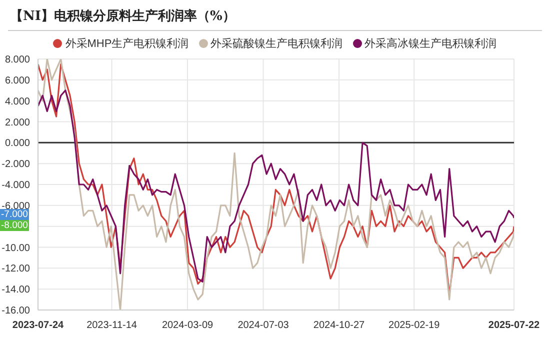  Describe the element at coordinates (264, 325) in the screenshot. I see `x-tick-label: 2024-07-03` at that location.